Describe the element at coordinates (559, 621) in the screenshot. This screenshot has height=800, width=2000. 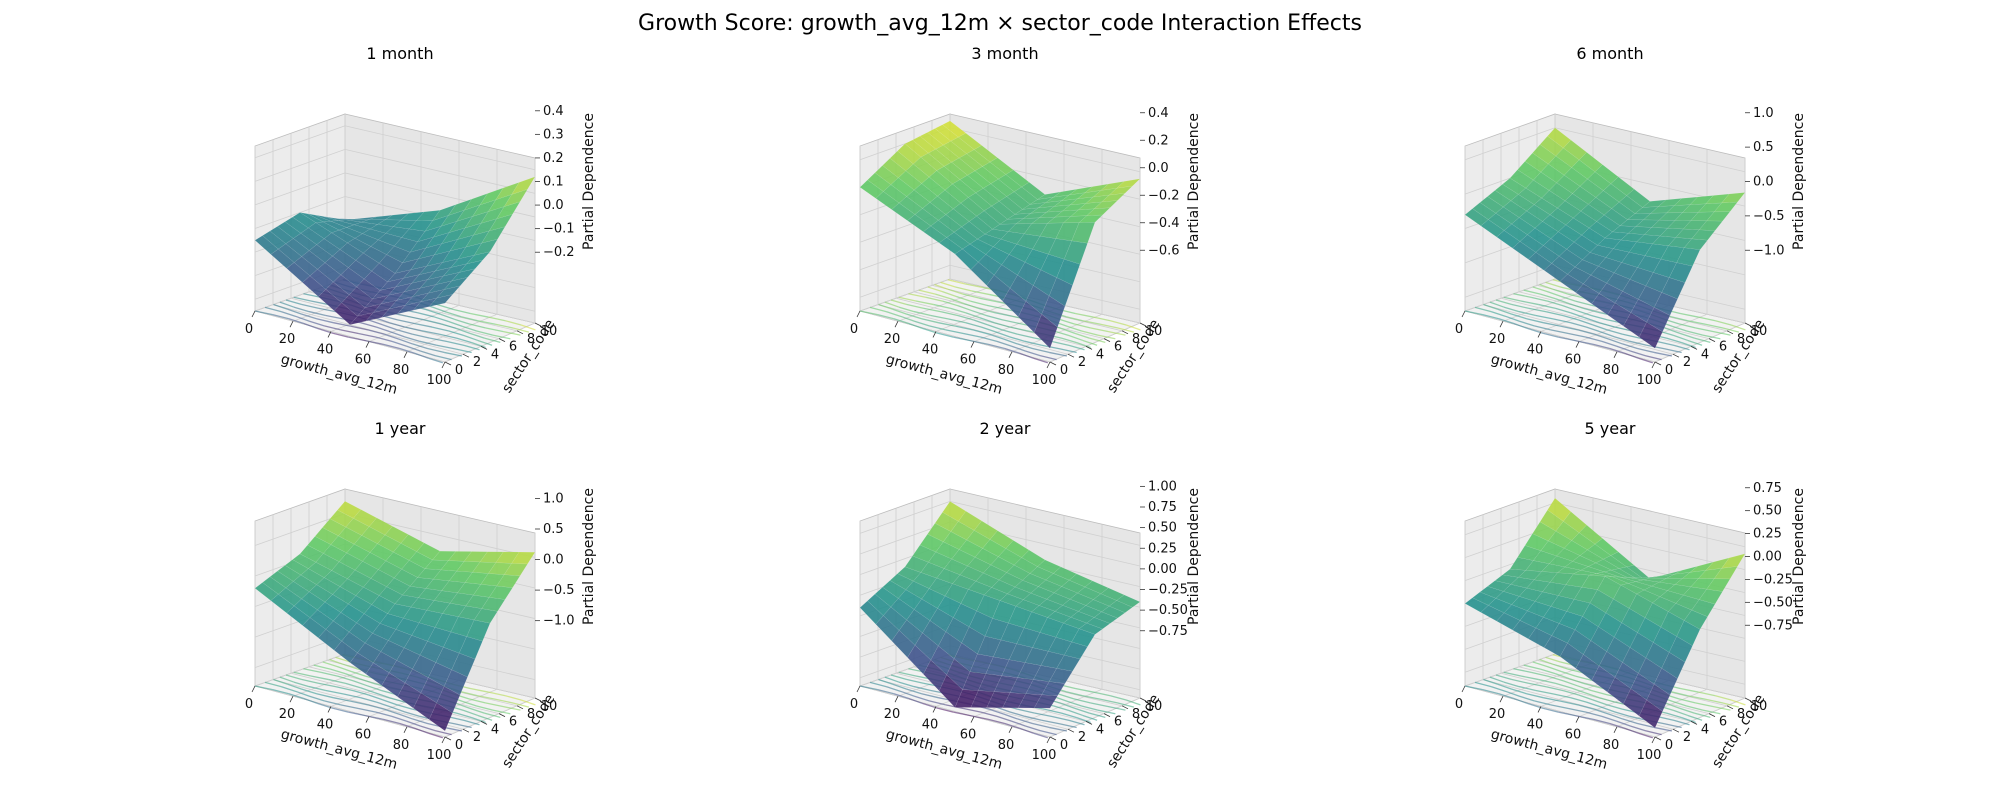
I see `z-tick-label: −1.0` at that location.